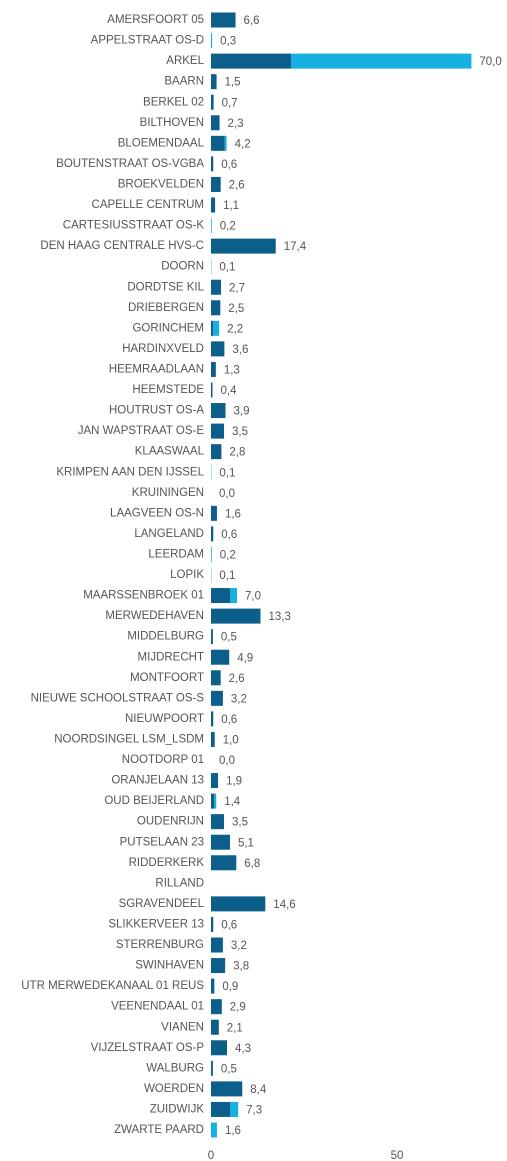 This screenshot has height=1161, width=507. Describe the element at coordinates (236, 309) in the screenshot. I see `value-label: 2,5` at that location.